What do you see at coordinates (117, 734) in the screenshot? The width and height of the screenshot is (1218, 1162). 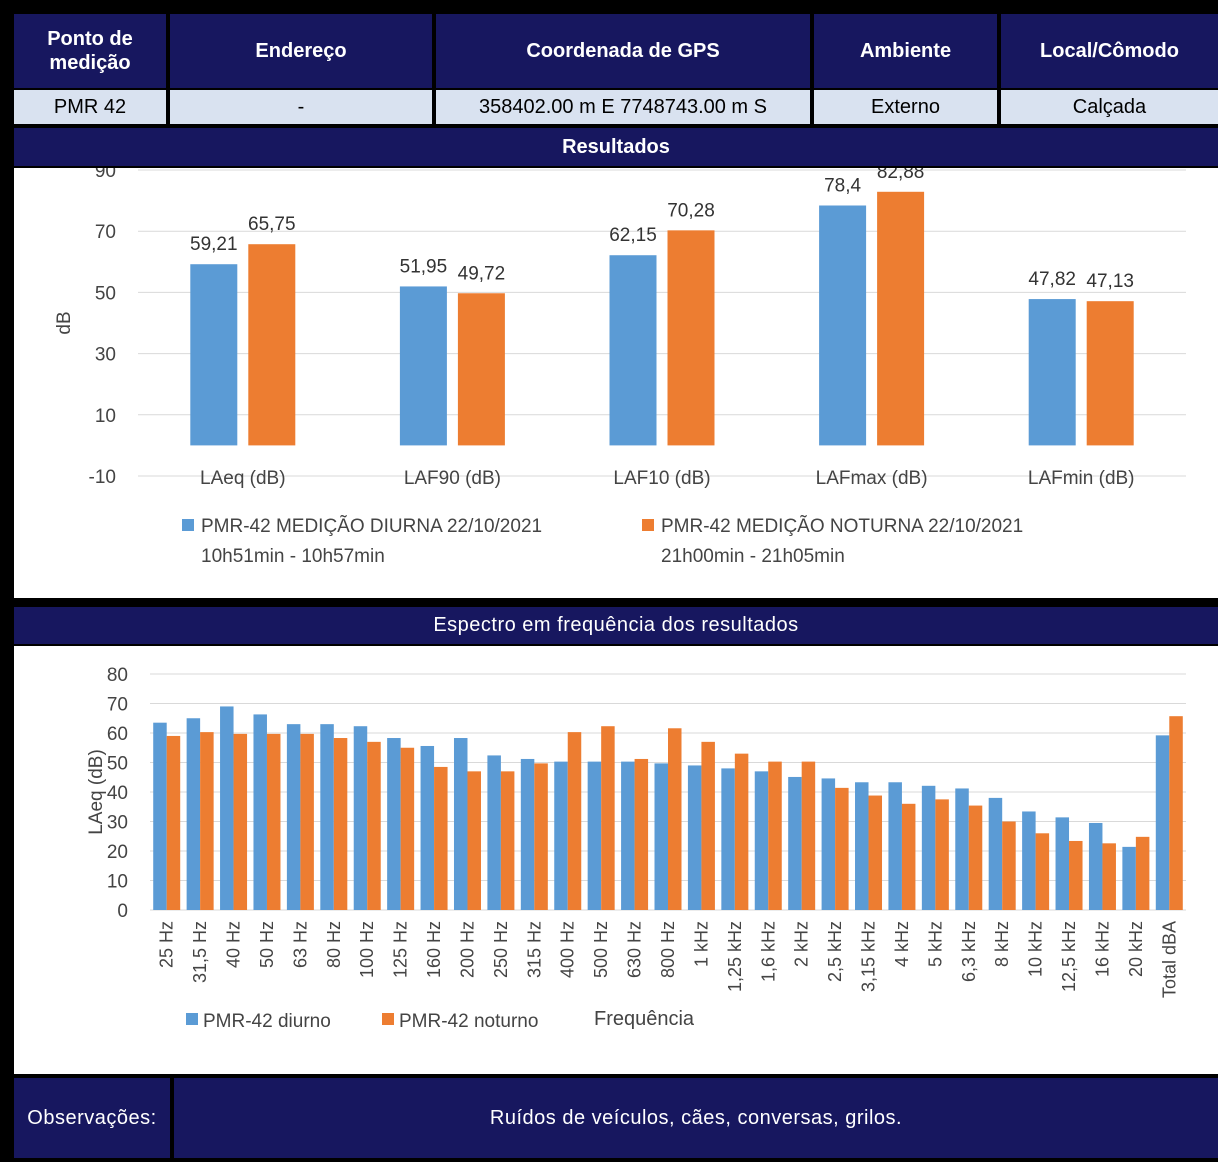 I see `y-tick-label: 60` at bounding box center [117, 734].